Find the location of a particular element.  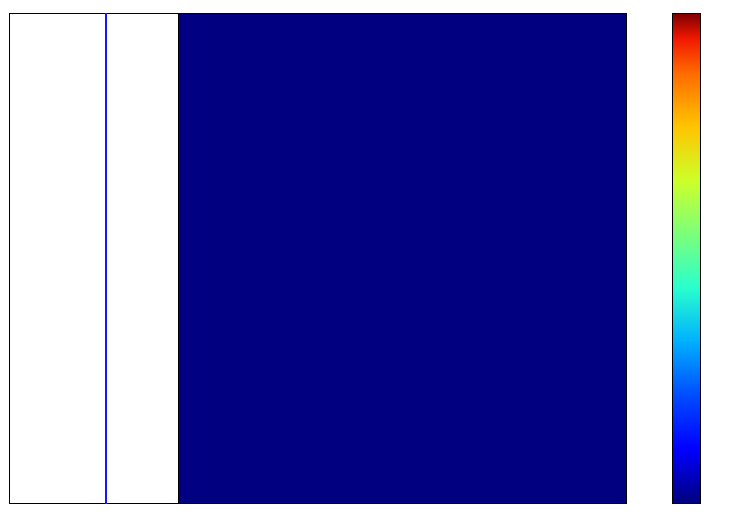

label-axes-blue-spine is located at coordinates (106, 258).